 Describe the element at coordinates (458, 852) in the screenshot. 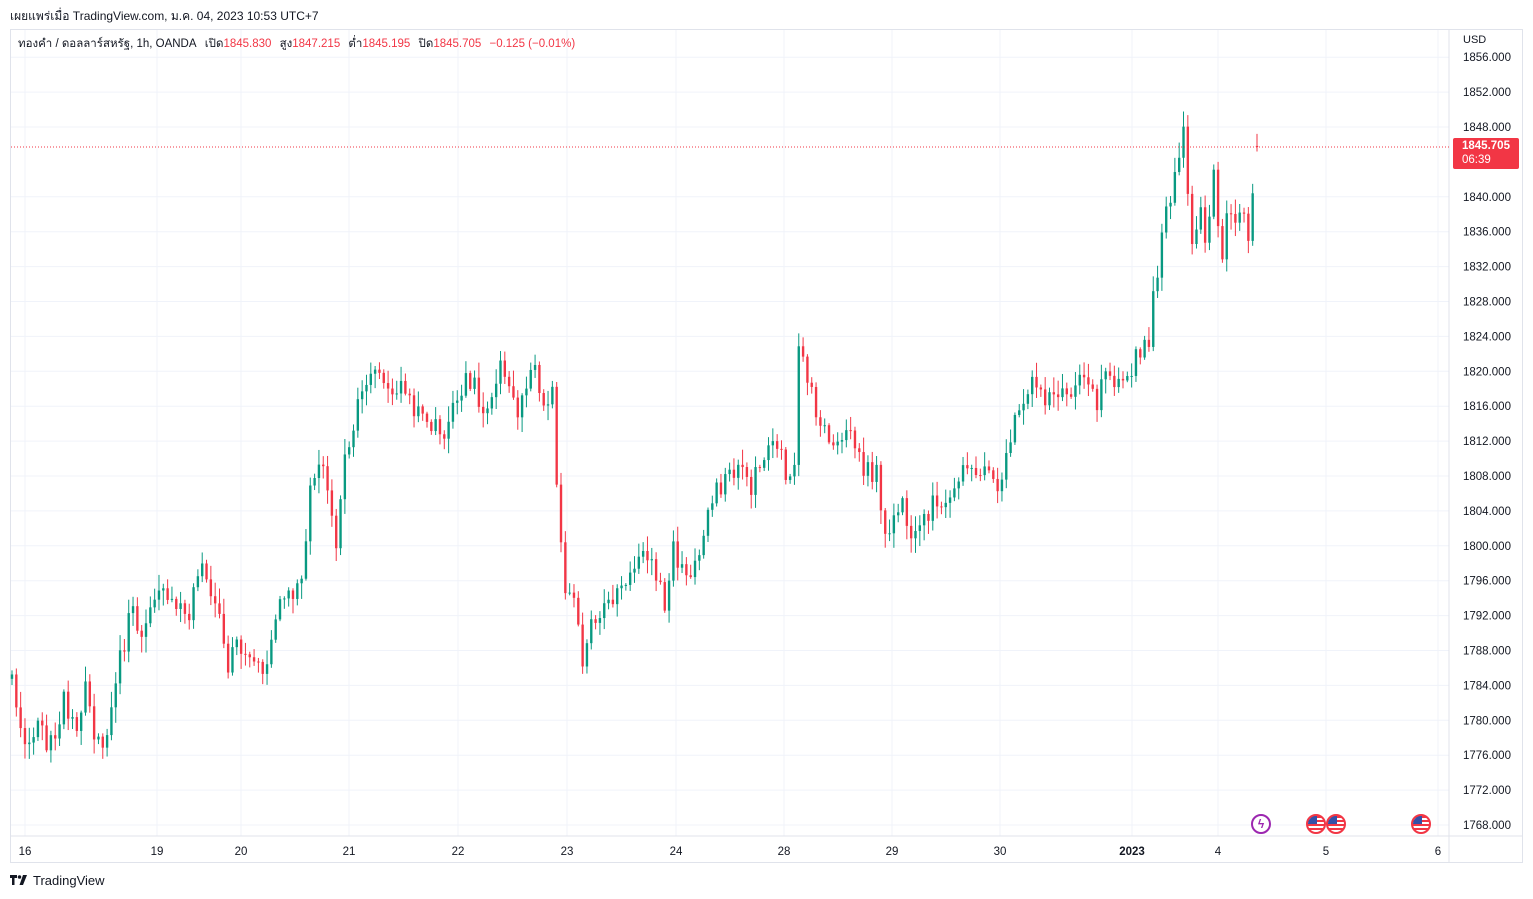

I see `time-tick-label: 22` at that location.